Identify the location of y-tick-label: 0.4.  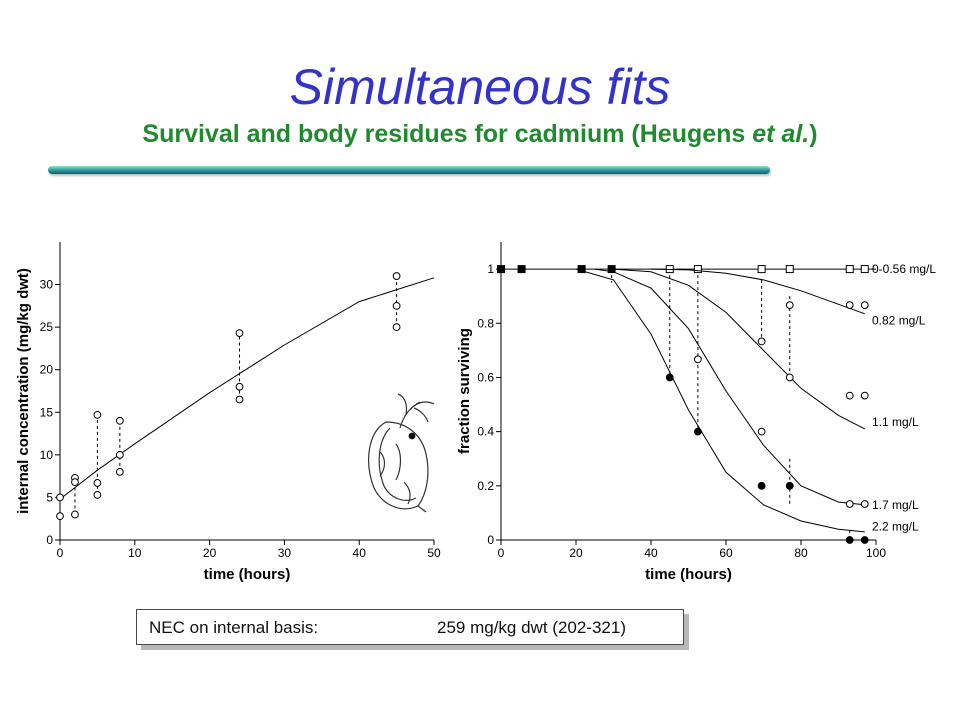
(485, 432).